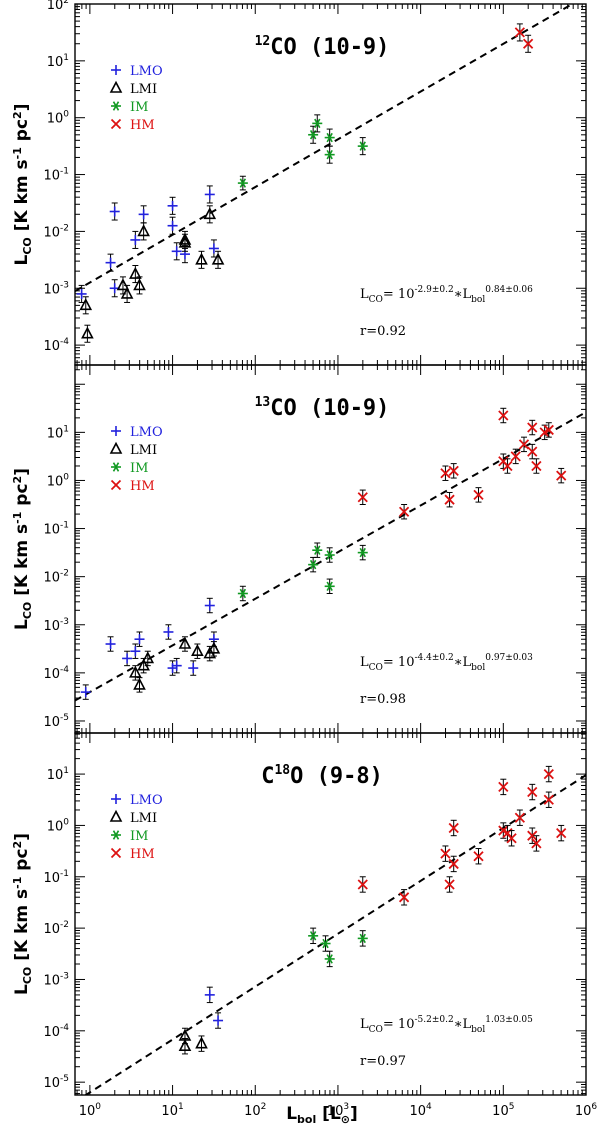 The height and width of the screenshot is (1130, 600). I want to click on legend: LMO LMI IM HM, so click(136, 827).